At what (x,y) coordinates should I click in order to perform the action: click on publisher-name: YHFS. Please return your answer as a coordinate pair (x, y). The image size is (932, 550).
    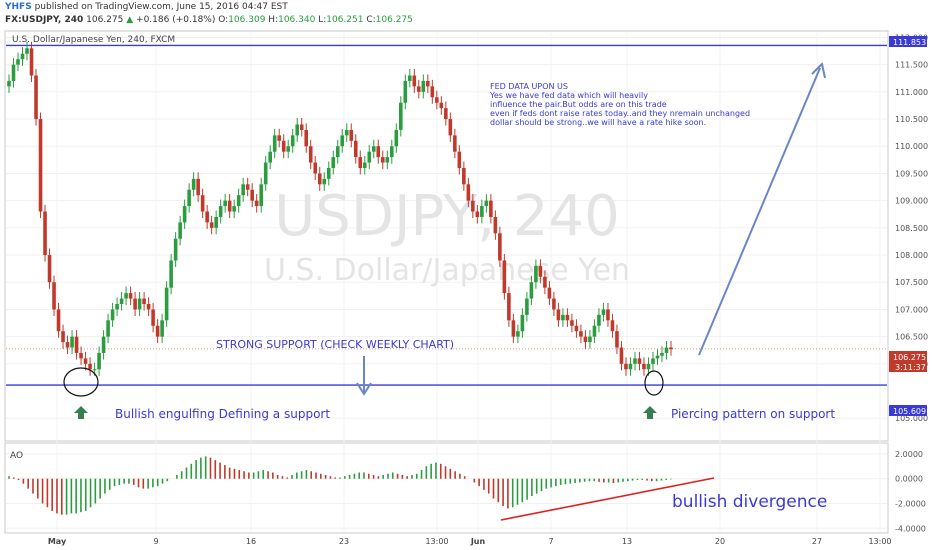
    Looking at the image, I should click on (18, 7).